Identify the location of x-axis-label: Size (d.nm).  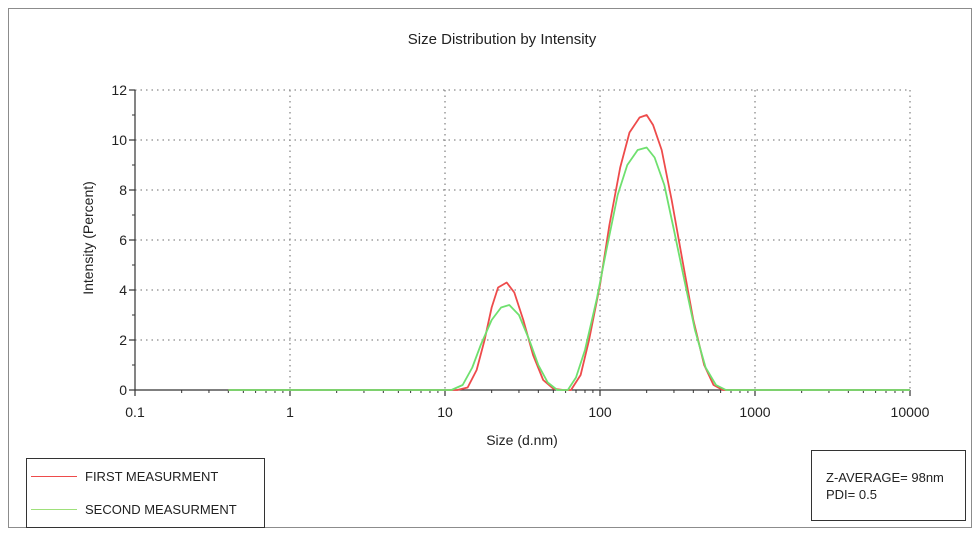
(522, 440).